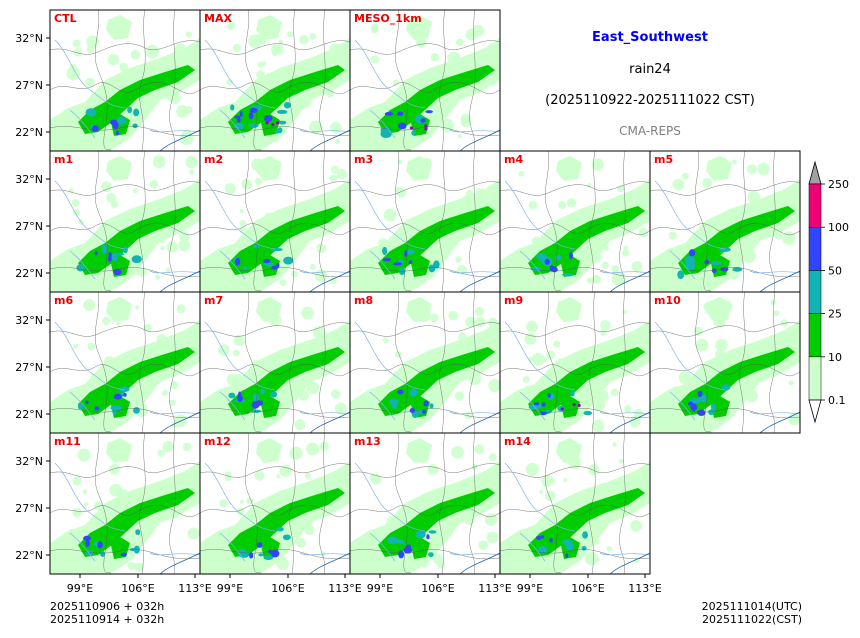 The image size is (860, 638). I want to click on map-panel: CTL, so click(125, 80).